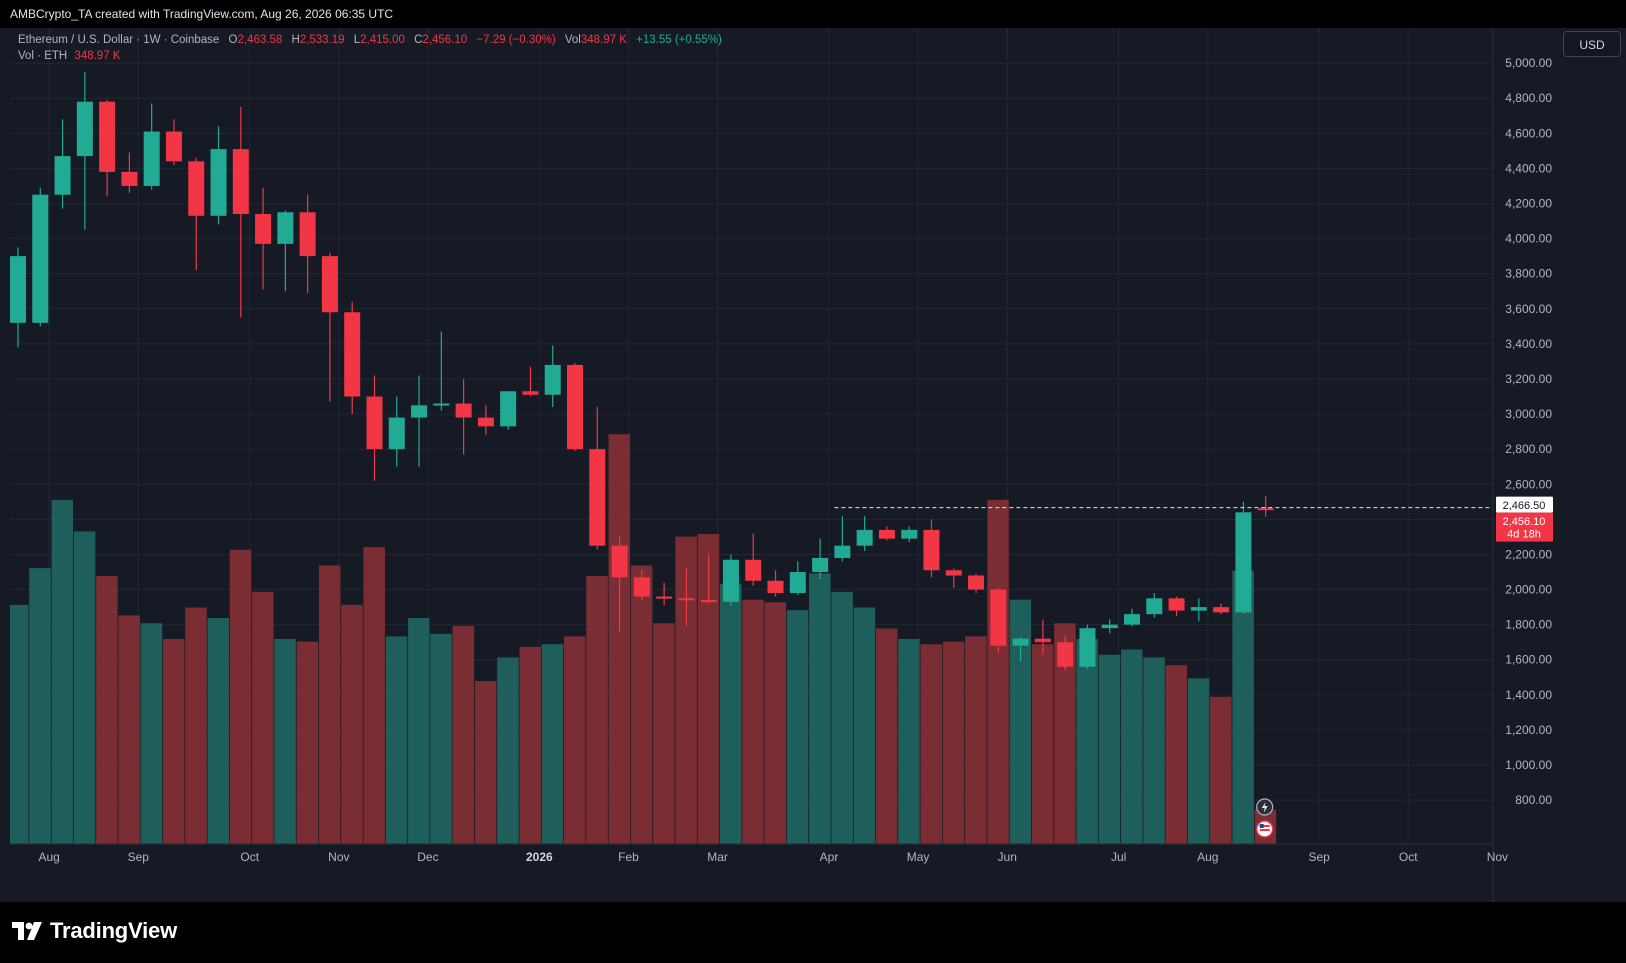 This screenshot has width=1626, height=963. What do you see at coordinates (233, 40) in the screenshot?
I see `legend-o-label: O` at bounding box center [233, 40].